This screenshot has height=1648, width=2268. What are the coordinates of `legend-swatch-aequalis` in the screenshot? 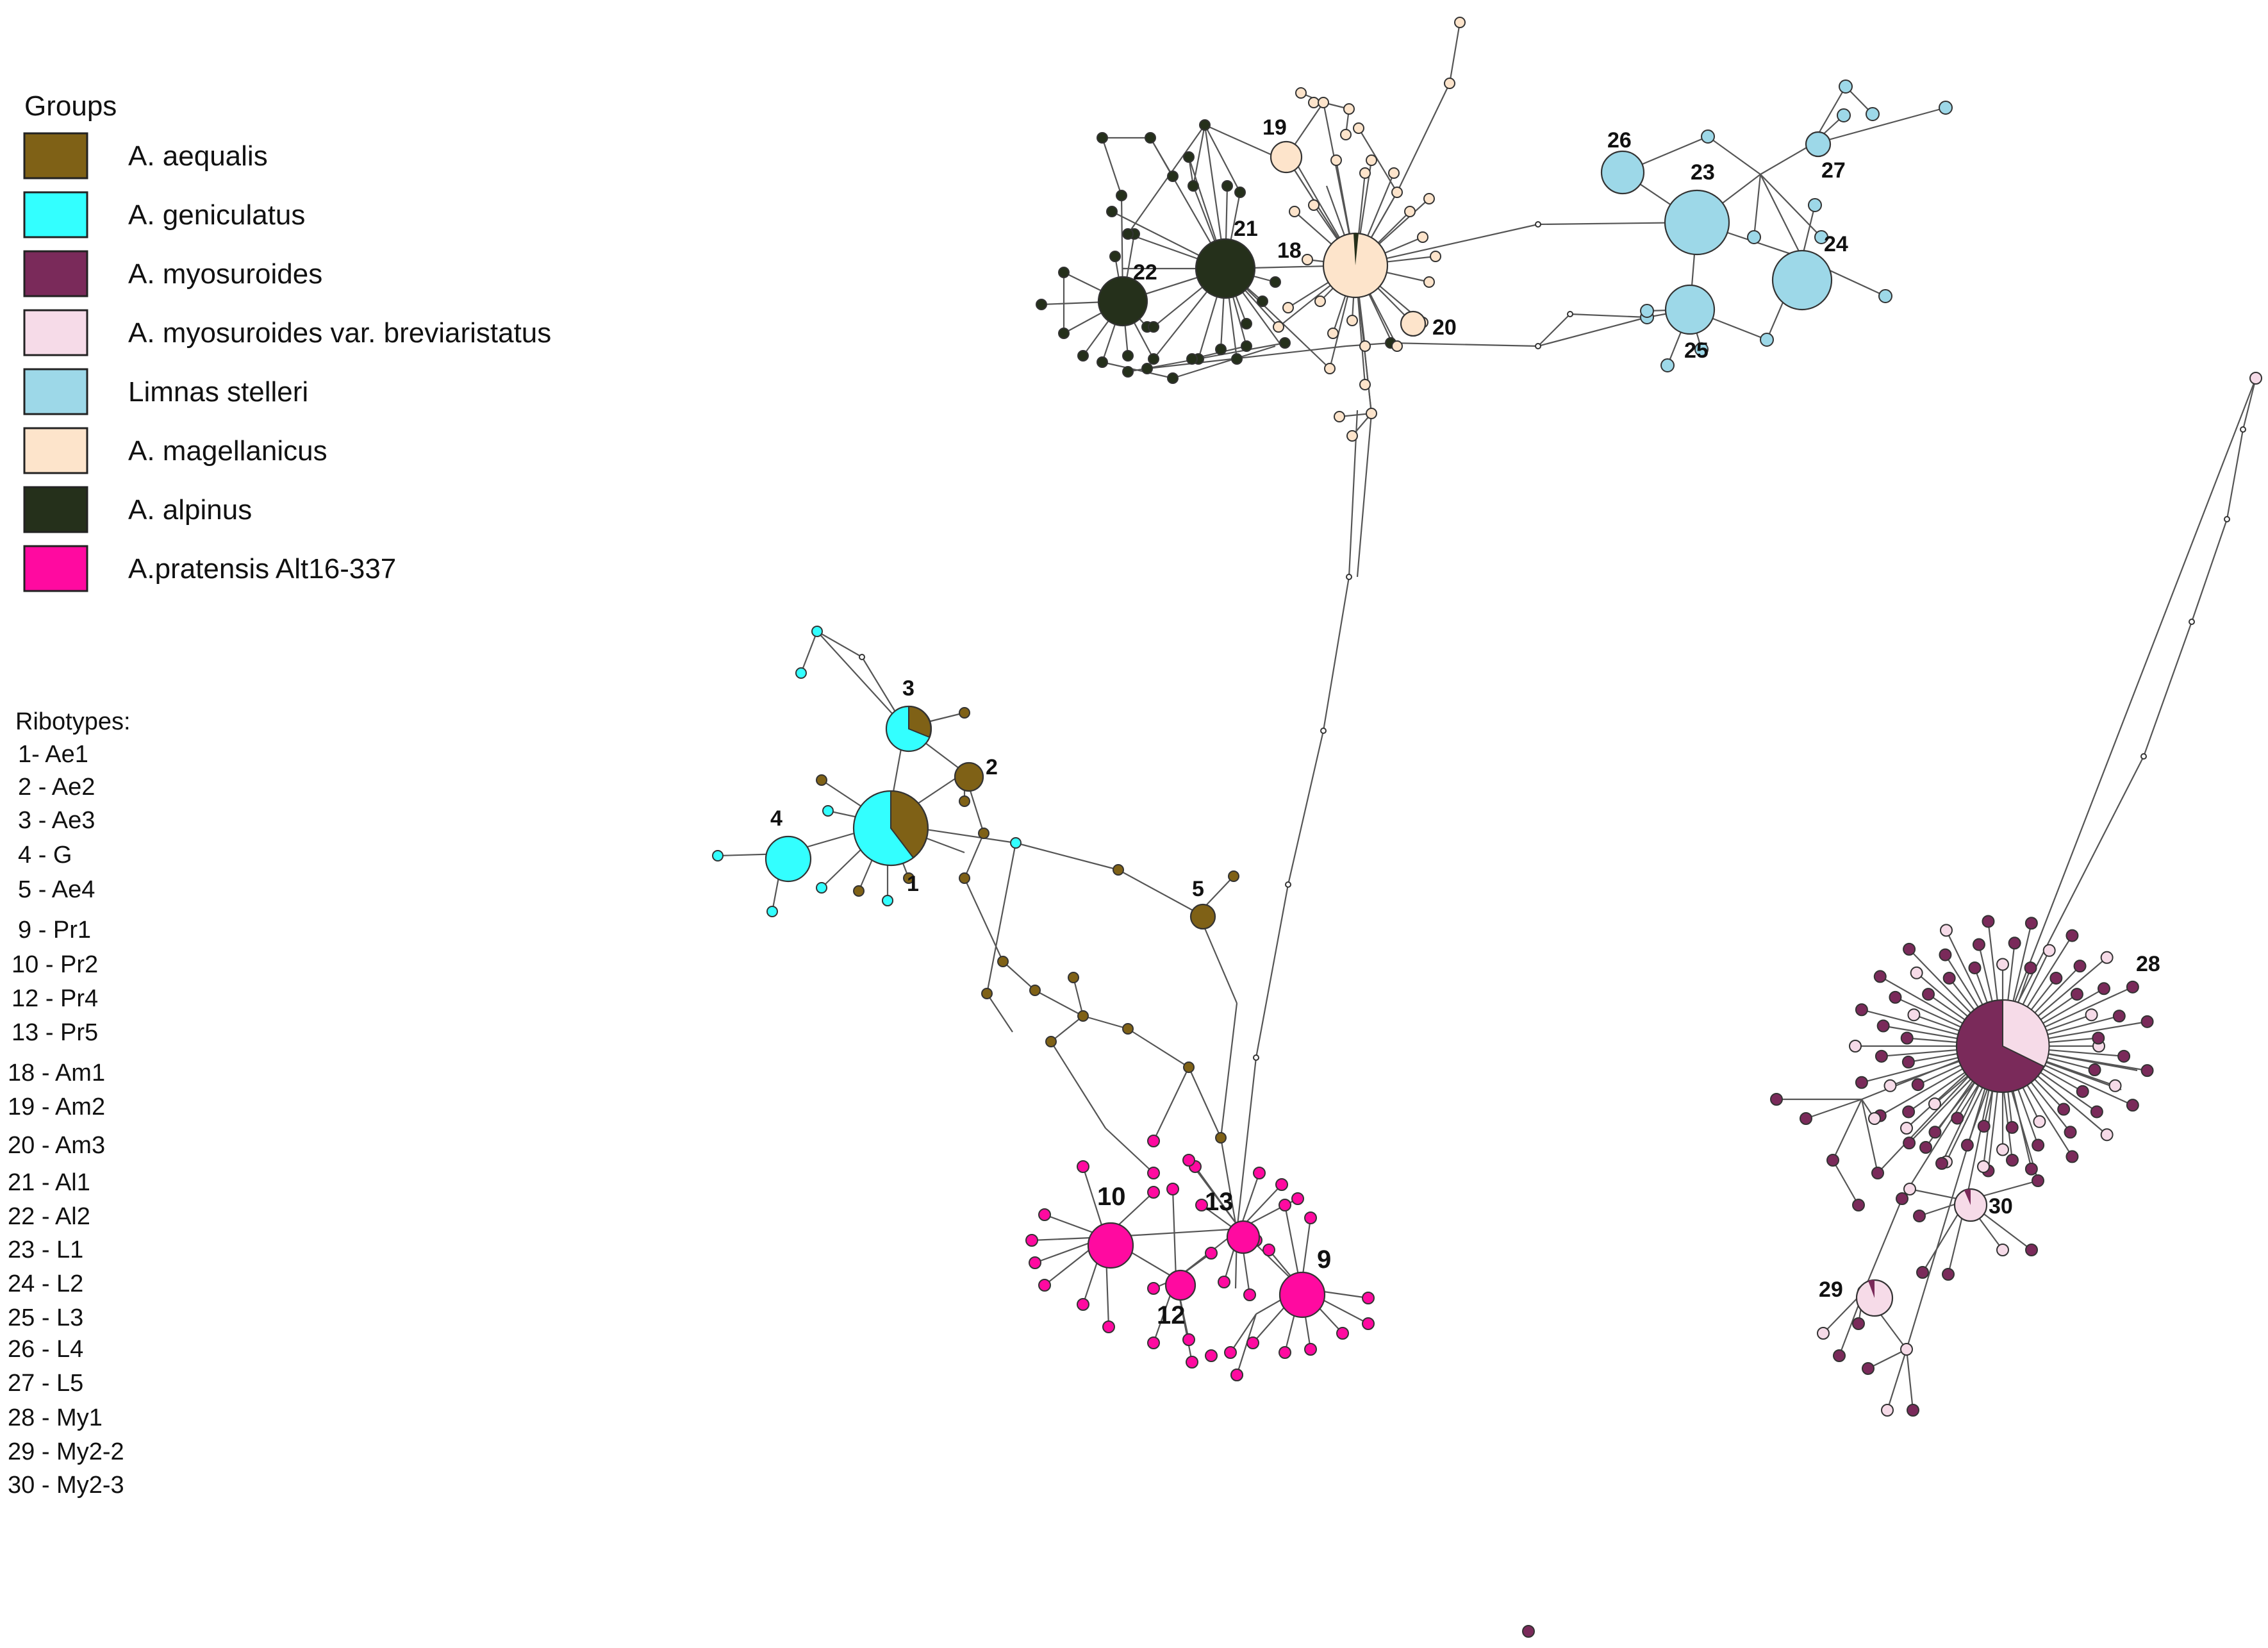 It's located at (55, 155).